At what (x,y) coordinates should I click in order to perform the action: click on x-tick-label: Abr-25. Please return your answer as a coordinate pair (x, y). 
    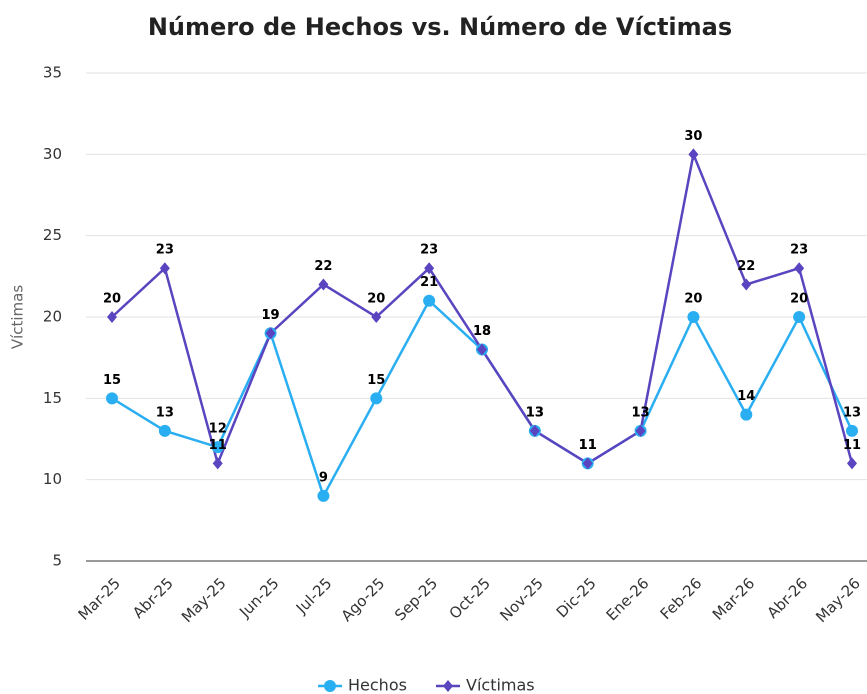
    Looking at the image, I should click on (153, 598).